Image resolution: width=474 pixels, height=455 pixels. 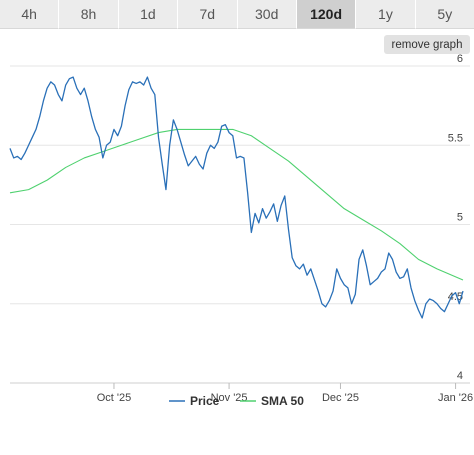 What do you see at coordinates (455, 398) in the screenshot?
I see `x-tick-label: Jan '26` at bounding box center [455, 398].